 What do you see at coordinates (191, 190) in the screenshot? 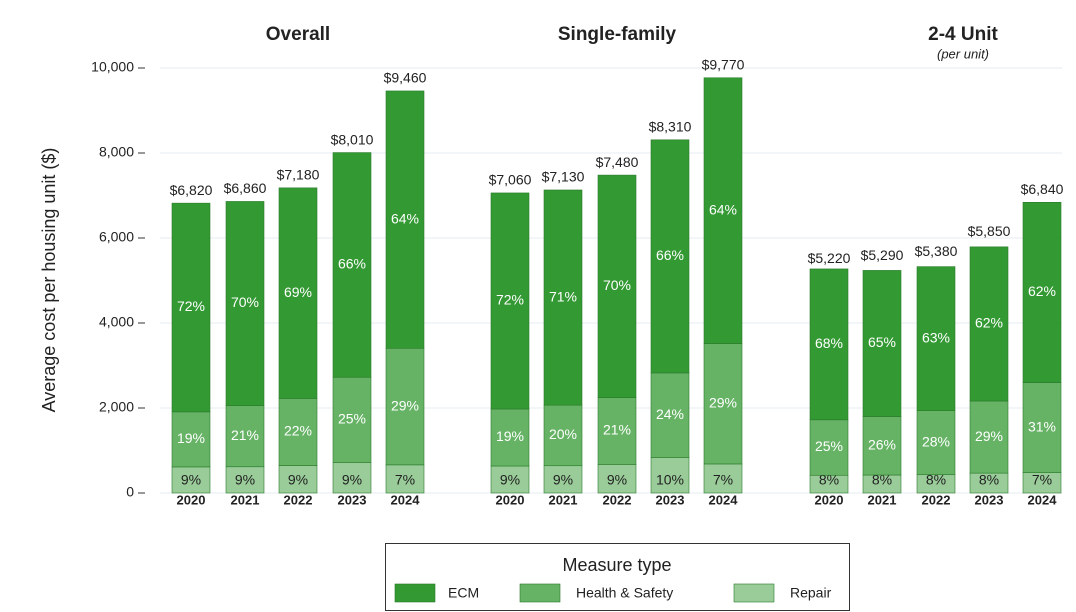
I see `total-label: $6,820` at bounding box center [191, 190].